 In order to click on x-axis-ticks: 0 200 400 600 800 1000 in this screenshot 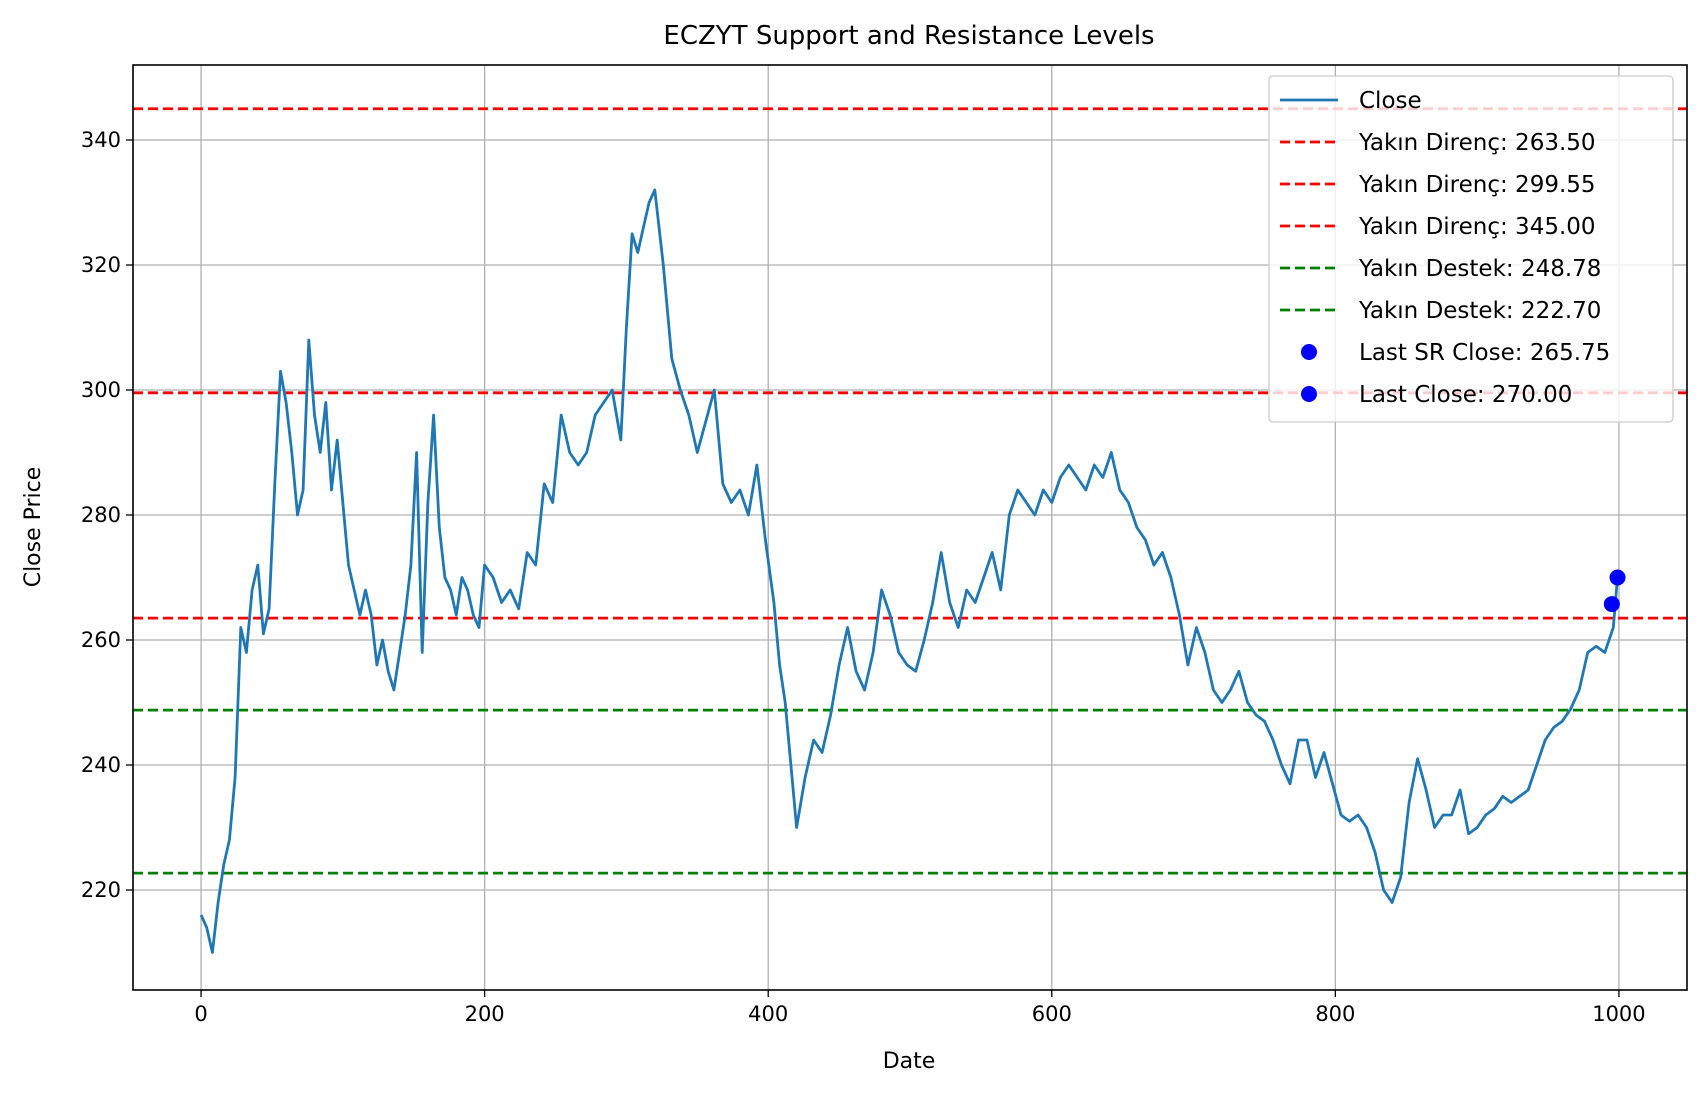, I will do `click(920, 1008)`.